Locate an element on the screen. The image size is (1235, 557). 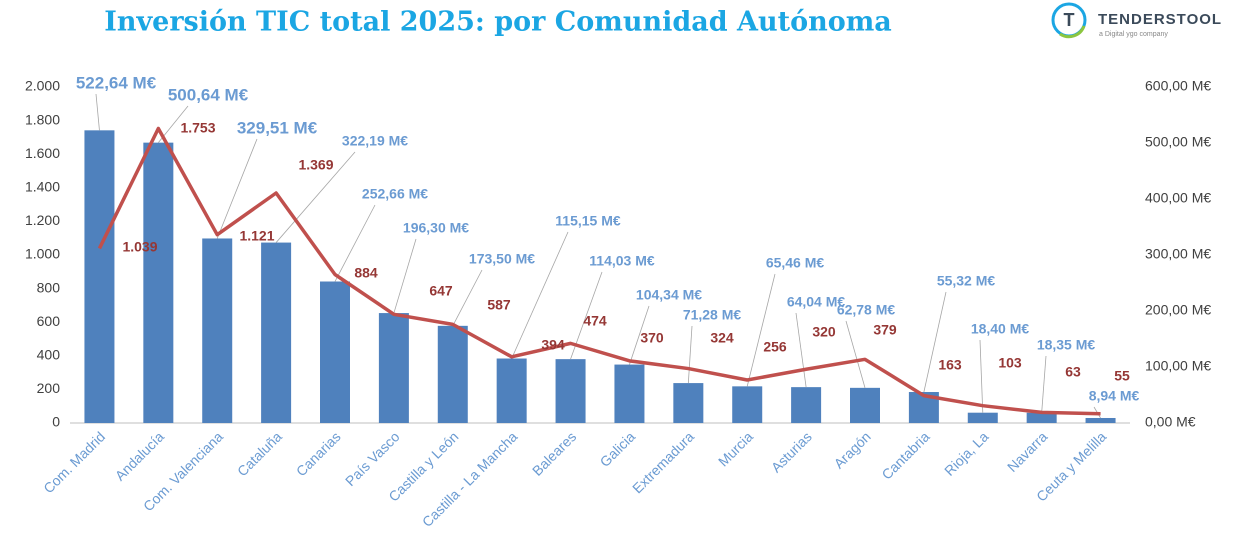
logo: T TENDERSTOOL a Digital ygo company is located at coordinates (1136, 20).